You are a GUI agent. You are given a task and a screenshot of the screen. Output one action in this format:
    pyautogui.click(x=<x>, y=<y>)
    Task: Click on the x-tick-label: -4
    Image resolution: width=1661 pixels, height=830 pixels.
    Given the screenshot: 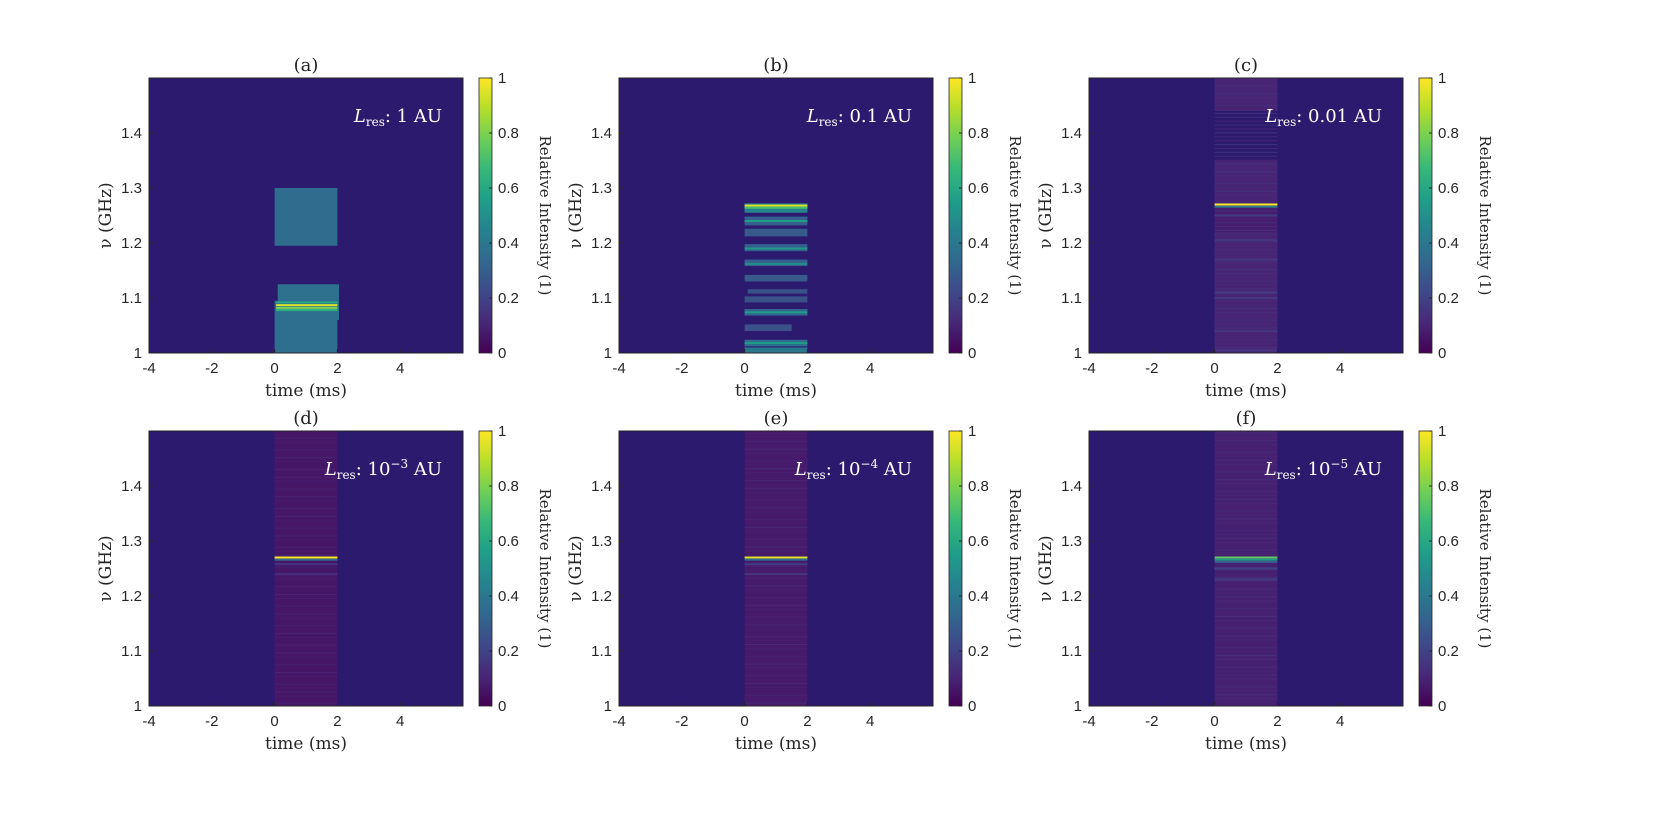 What is the action you would take?
    pyautogui.click(x=148, y=368)
    